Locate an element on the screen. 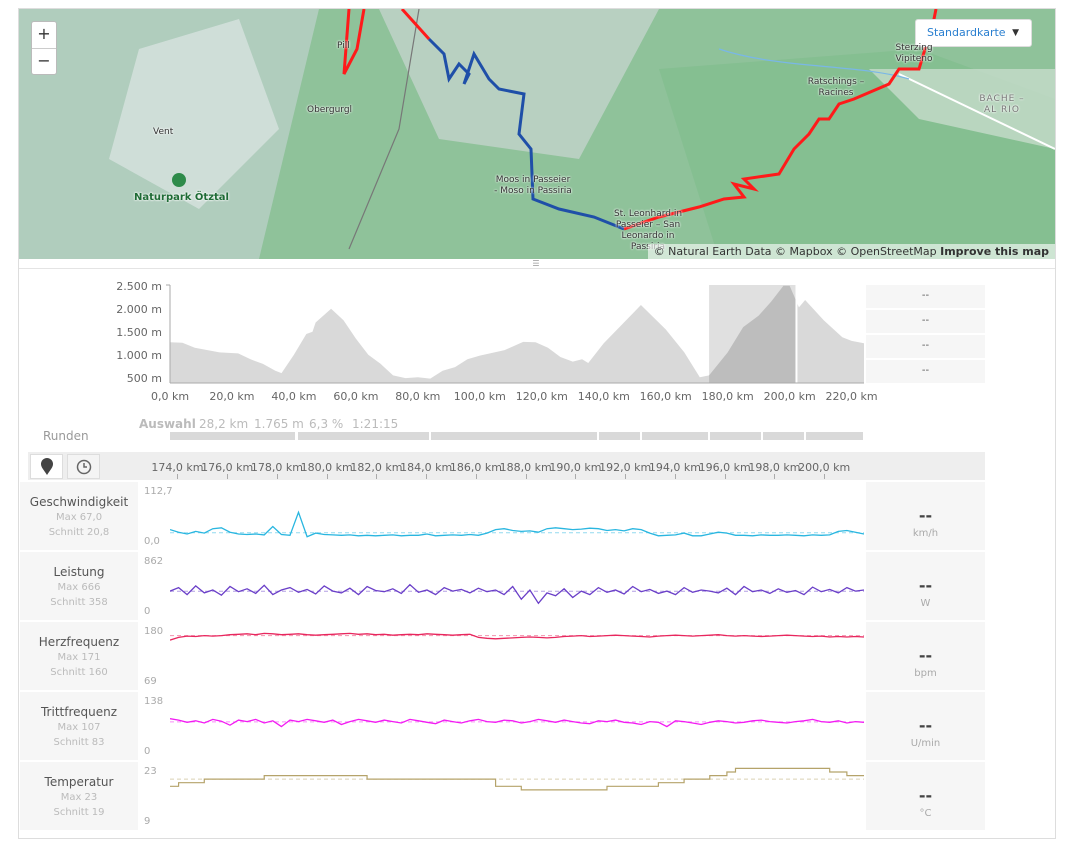 The width and height of the screenshot is (1079, 846). sensor-name: Geschwindigkeit is located at coordinates (79, 502).